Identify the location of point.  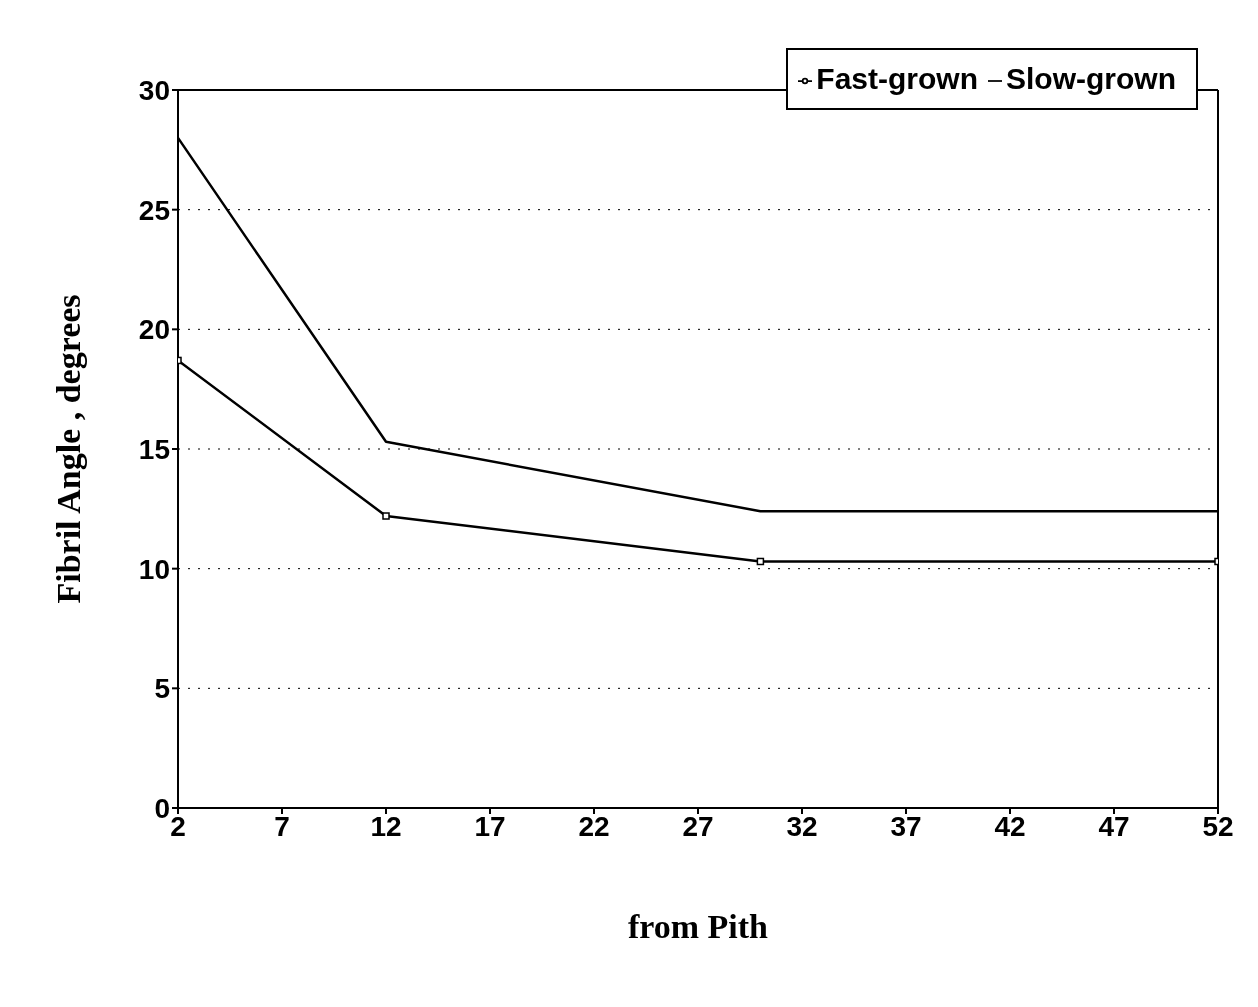
(386, 516).